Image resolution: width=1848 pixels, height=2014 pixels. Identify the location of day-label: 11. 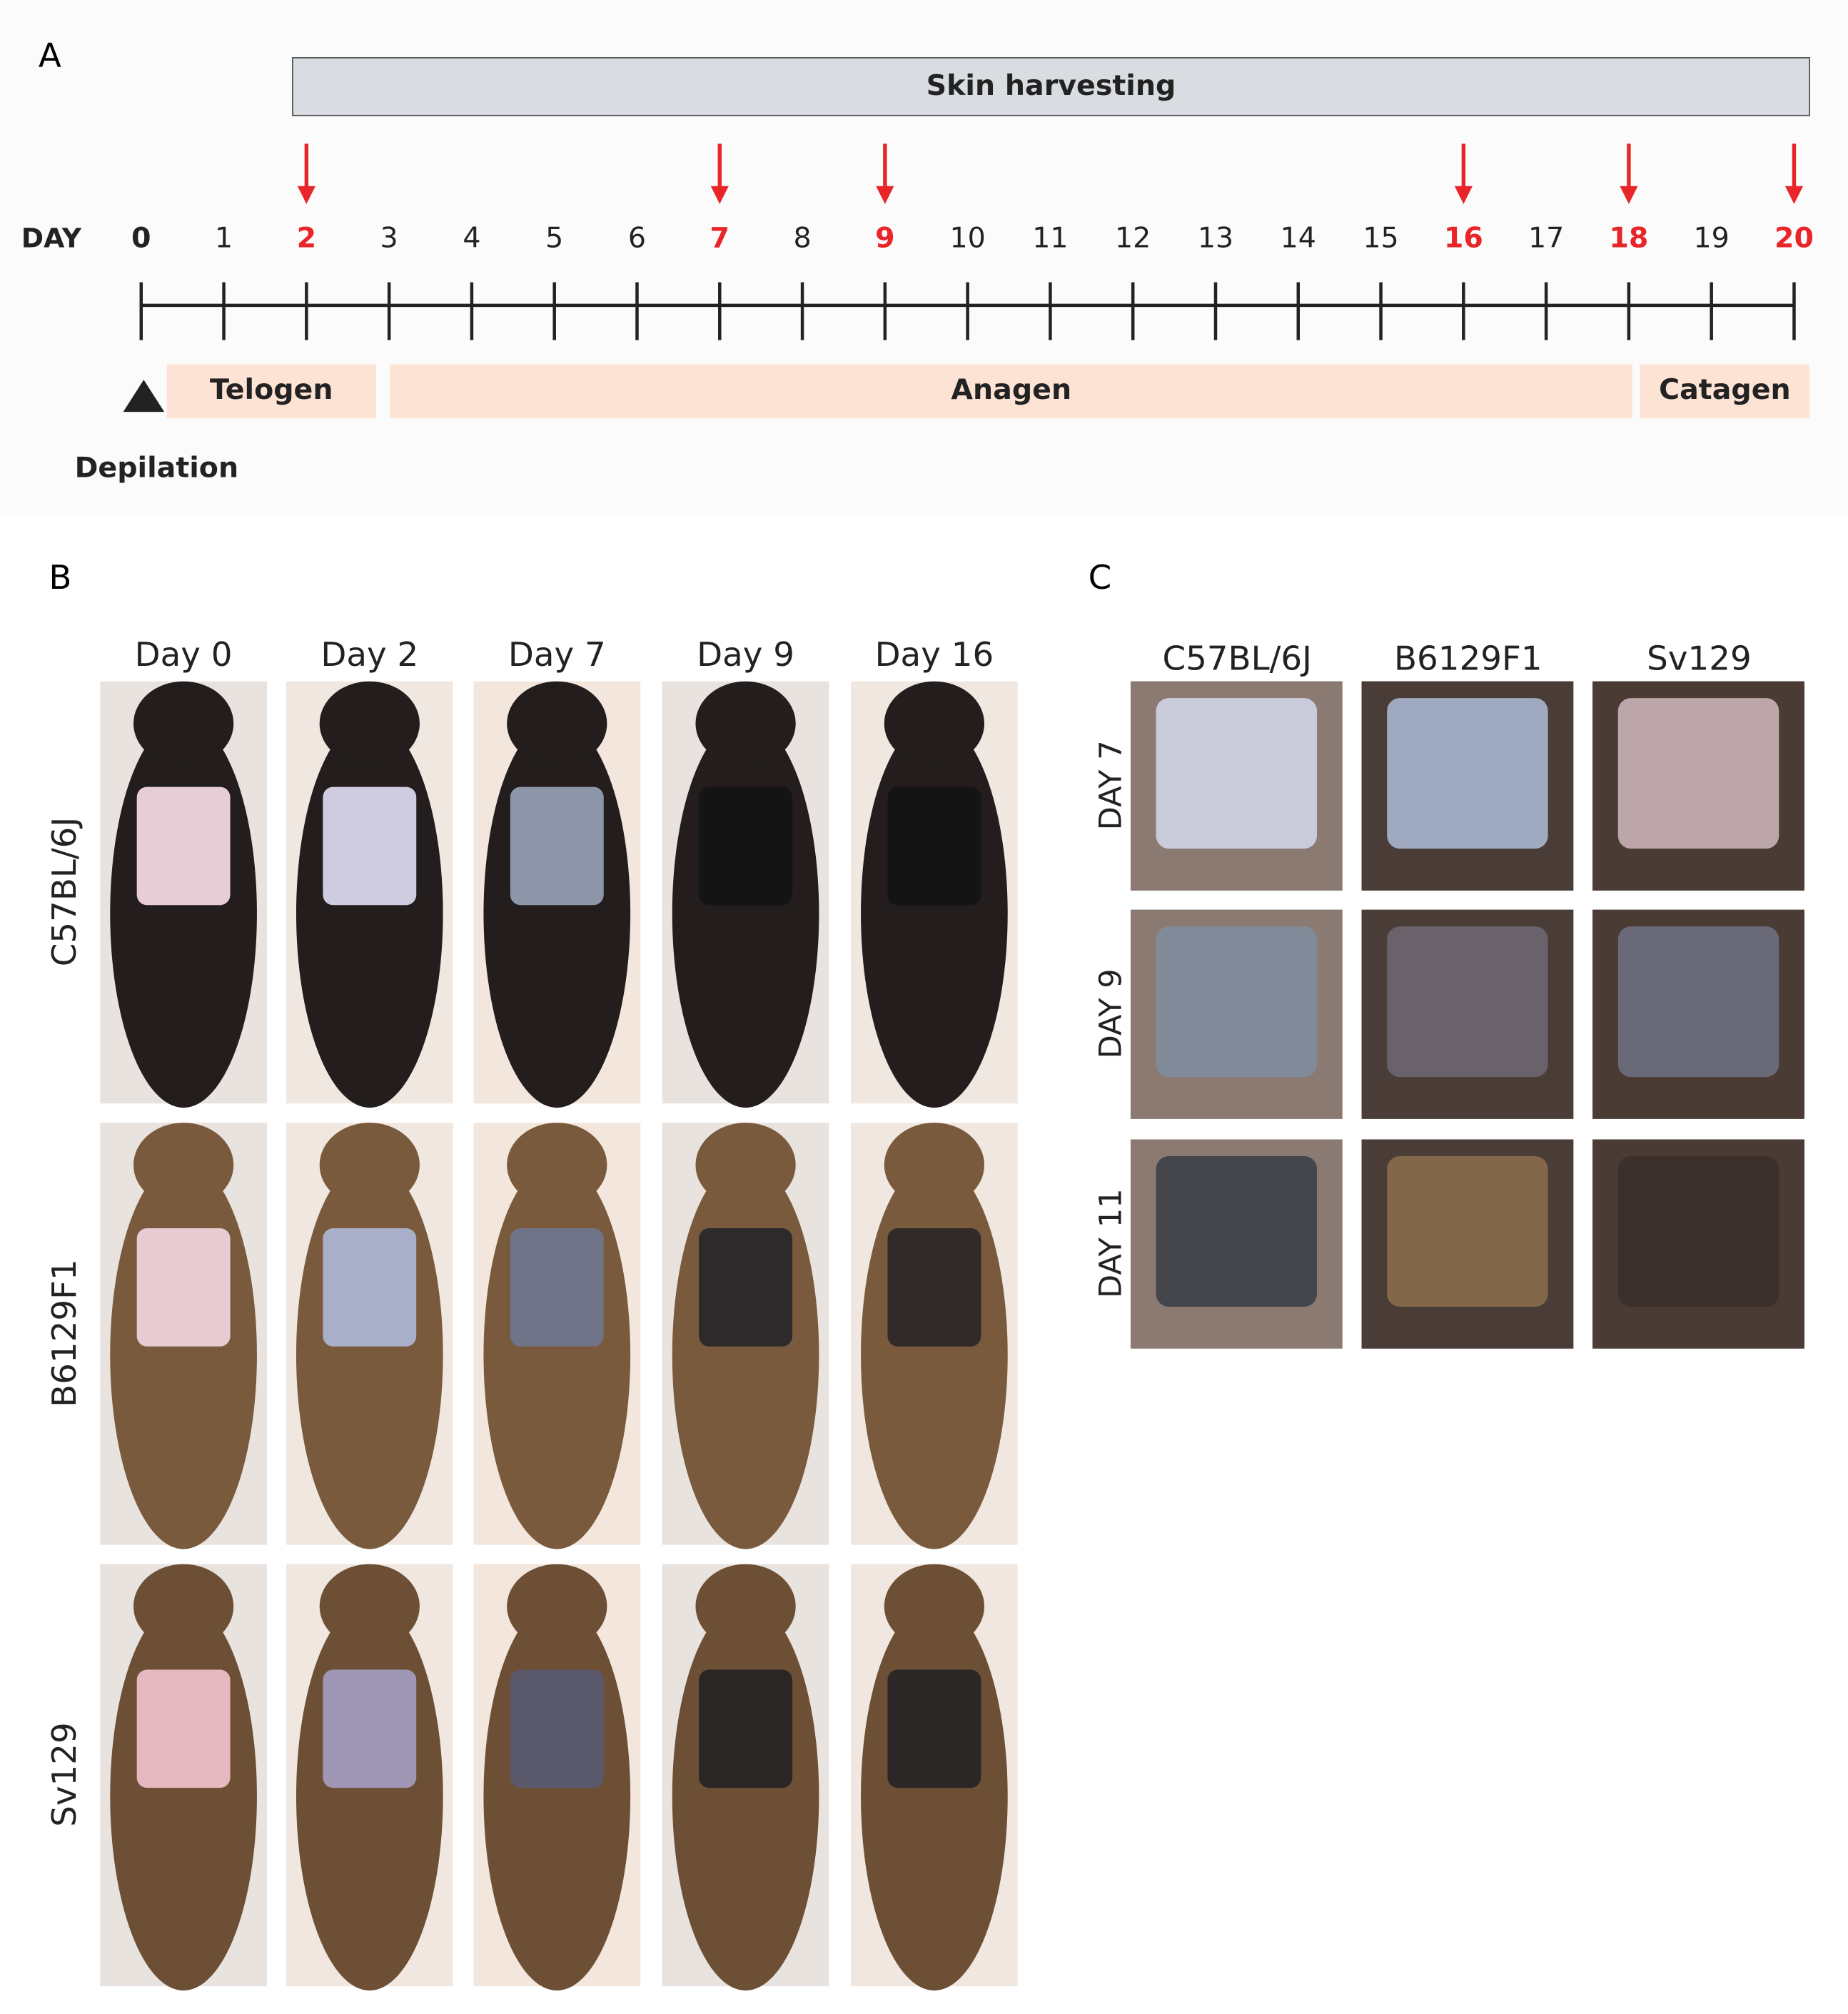
(1050, 238).